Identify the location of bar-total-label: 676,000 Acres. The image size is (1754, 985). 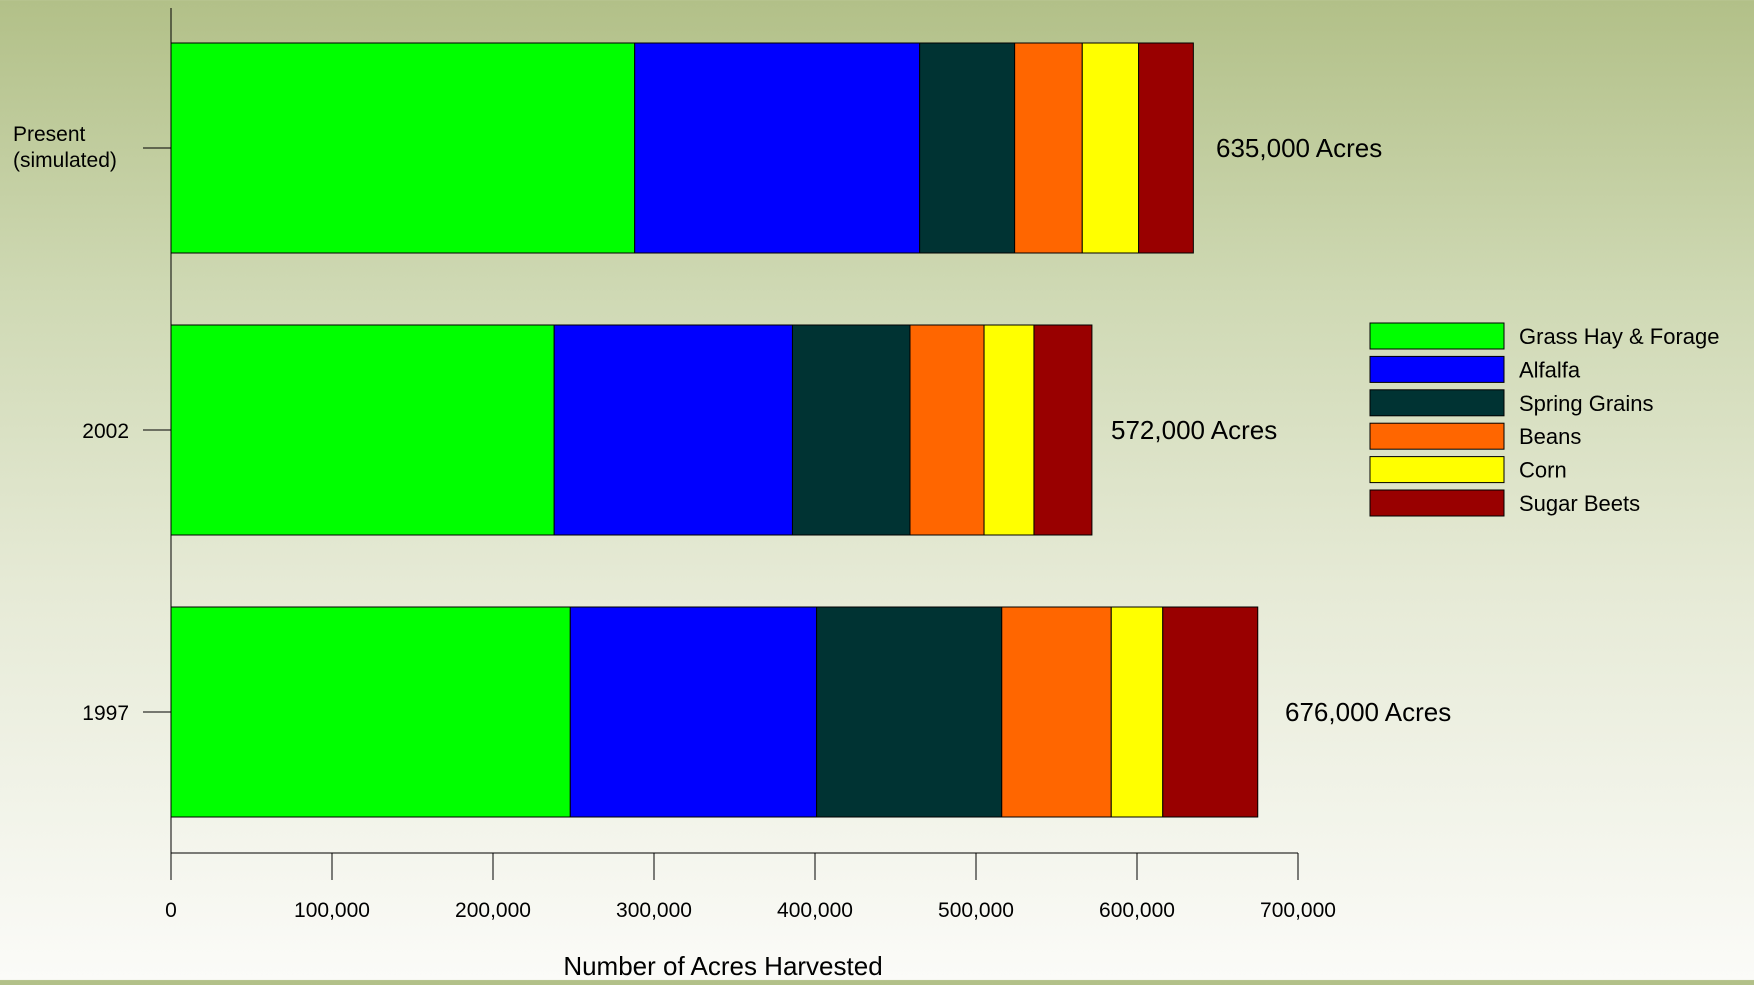
(1368, 712).